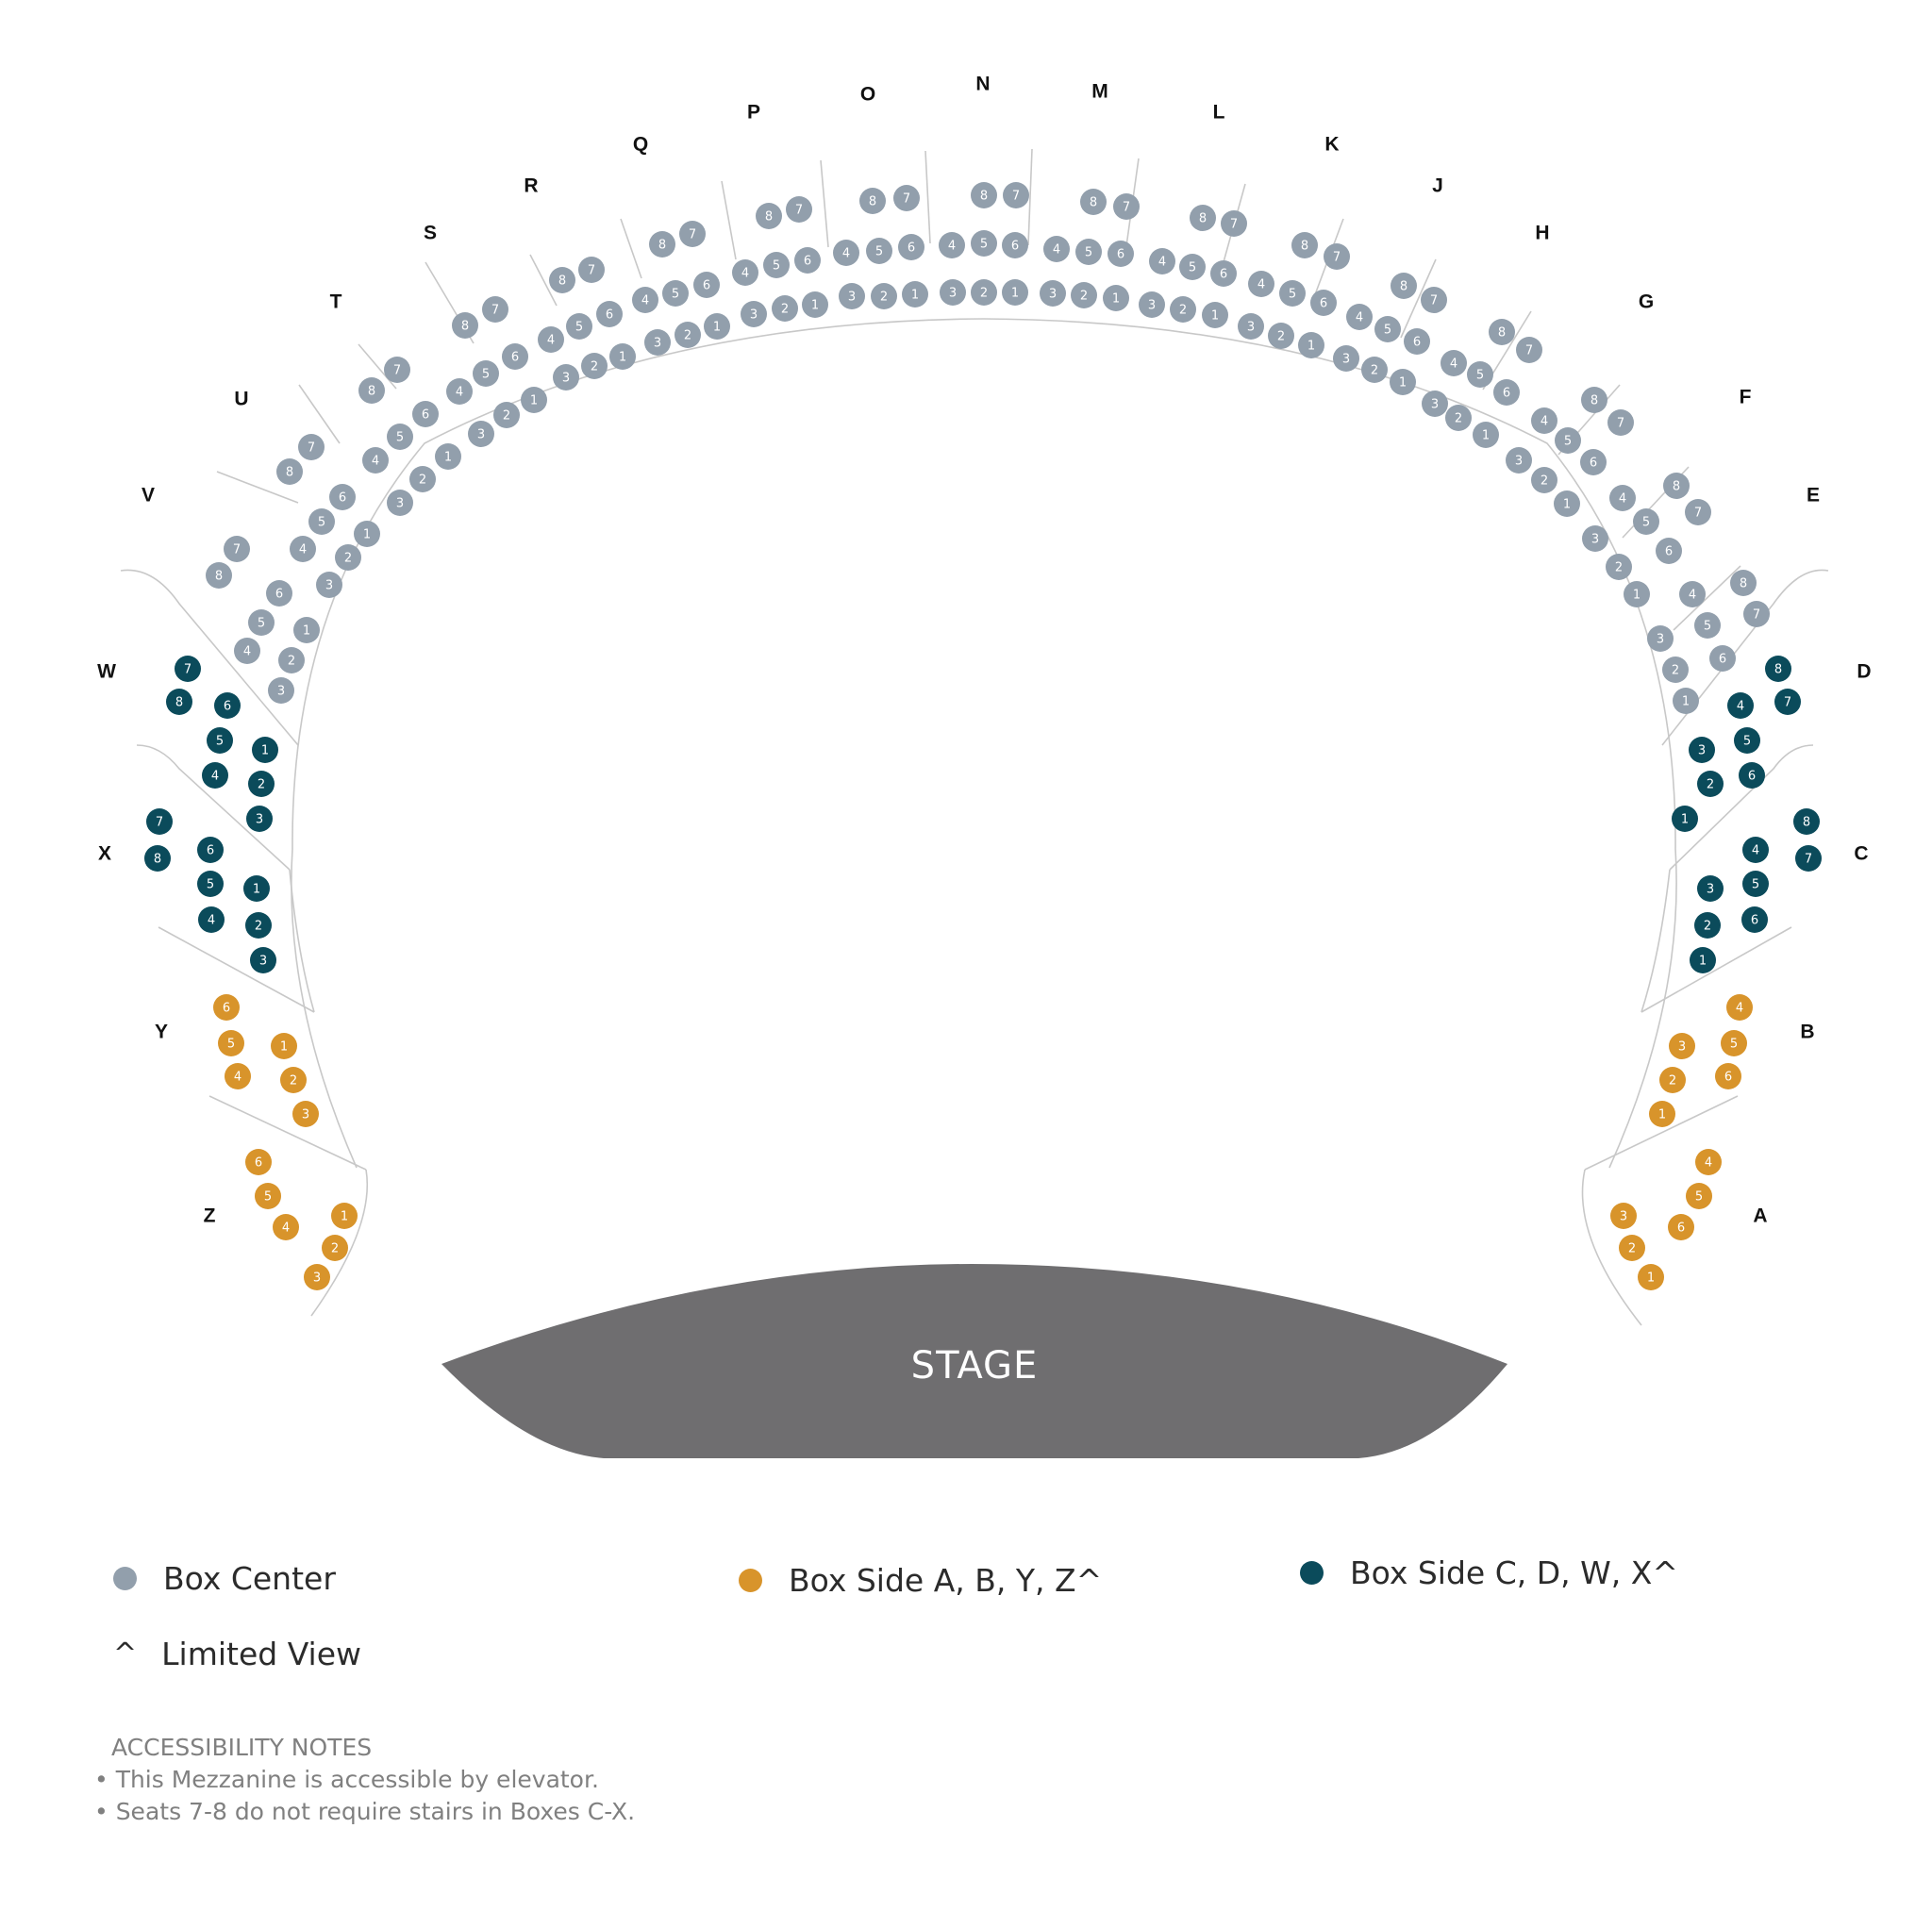  What do you see at coordinates (745, 272) in the screenshot?
I see `seat-p-4: 4` at bounding box center [745, 272].